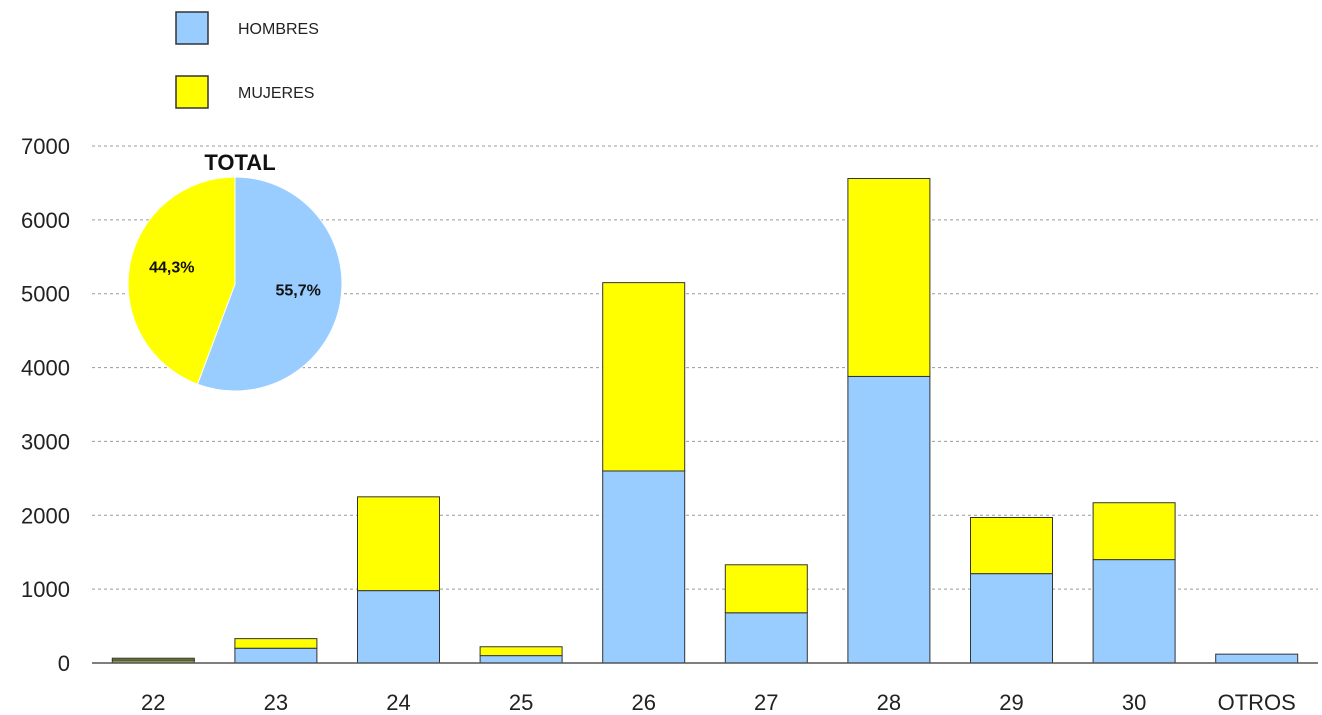  Describe the element at coordinates (45, 441) in the screenshot. I see `y-tick-label: 3000` at that location.